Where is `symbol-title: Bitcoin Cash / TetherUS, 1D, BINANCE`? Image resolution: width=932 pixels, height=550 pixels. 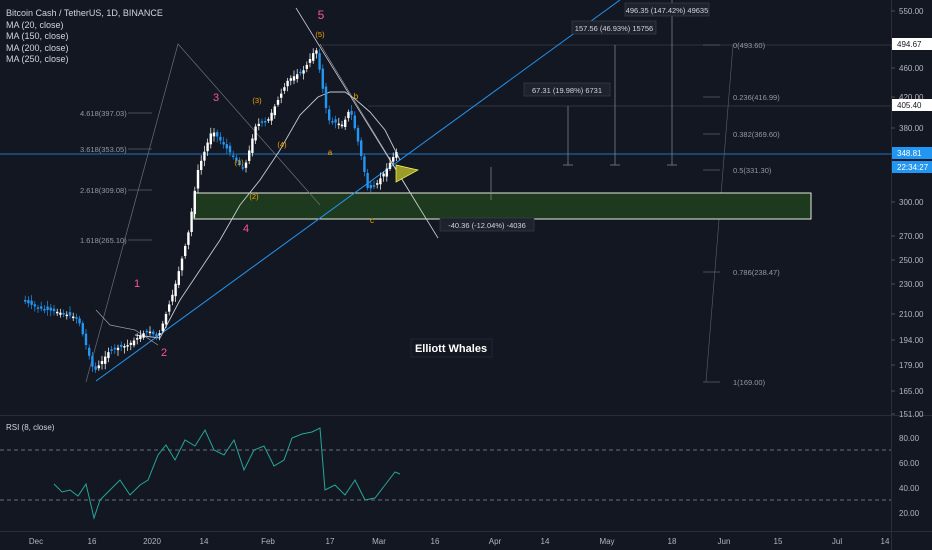 symbol-title: Bitcoin Cash / TetherUS, 1D, BINANCE is located at coordinates (84, 13).